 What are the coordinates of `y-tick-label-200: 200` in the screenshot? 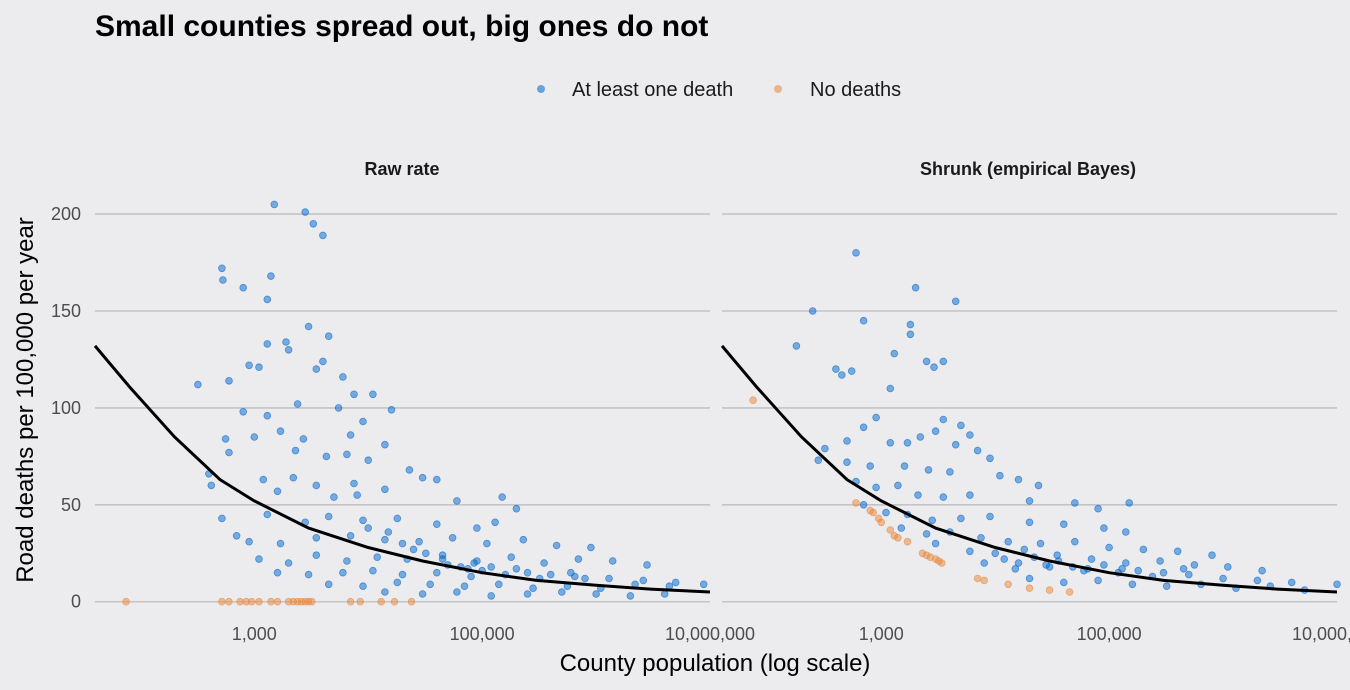 It's located at (66, 214).